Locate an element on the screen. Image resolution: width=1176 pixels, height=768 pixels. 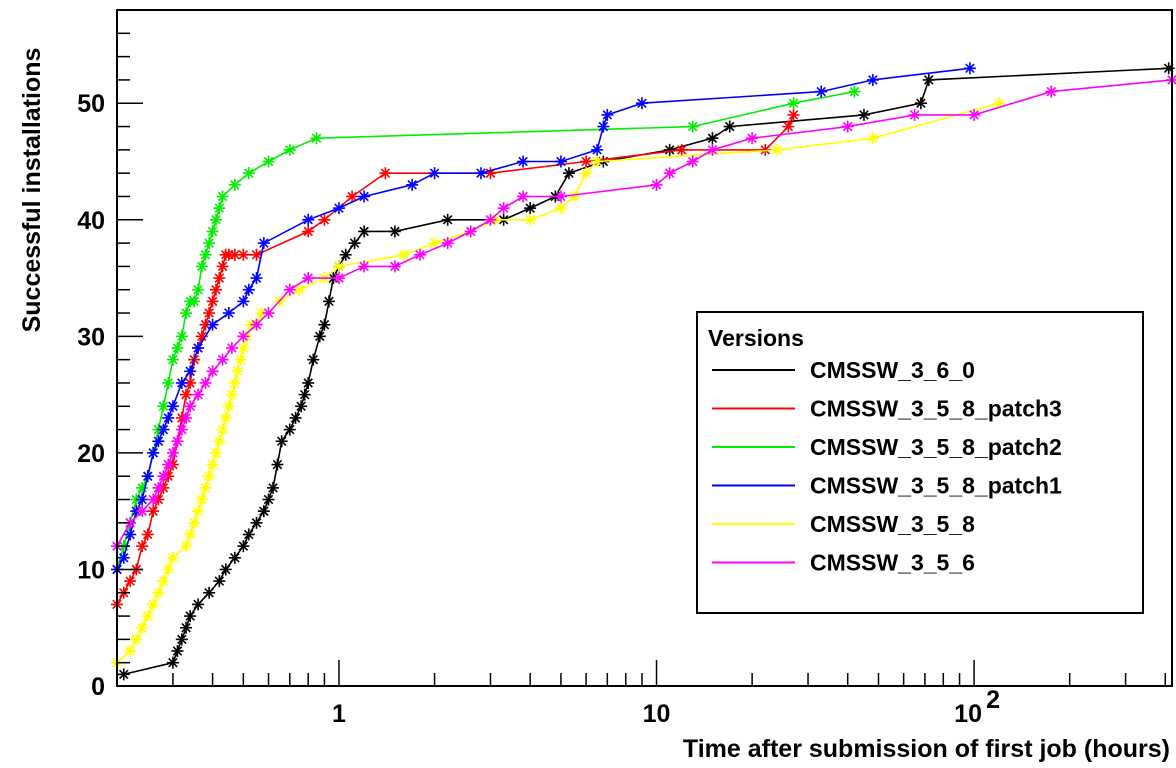
legend-label: CMSSW_3_5_6 is located at coordinates (892, 563).